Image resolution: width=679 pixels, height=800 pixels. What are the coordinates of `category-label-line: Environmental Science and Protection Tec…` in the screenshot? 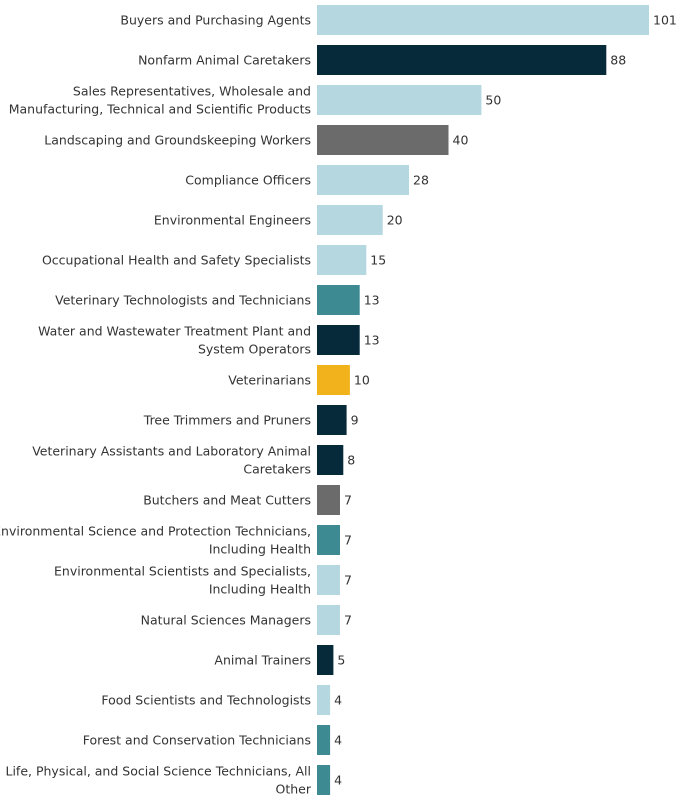 It's located at (155, 531).